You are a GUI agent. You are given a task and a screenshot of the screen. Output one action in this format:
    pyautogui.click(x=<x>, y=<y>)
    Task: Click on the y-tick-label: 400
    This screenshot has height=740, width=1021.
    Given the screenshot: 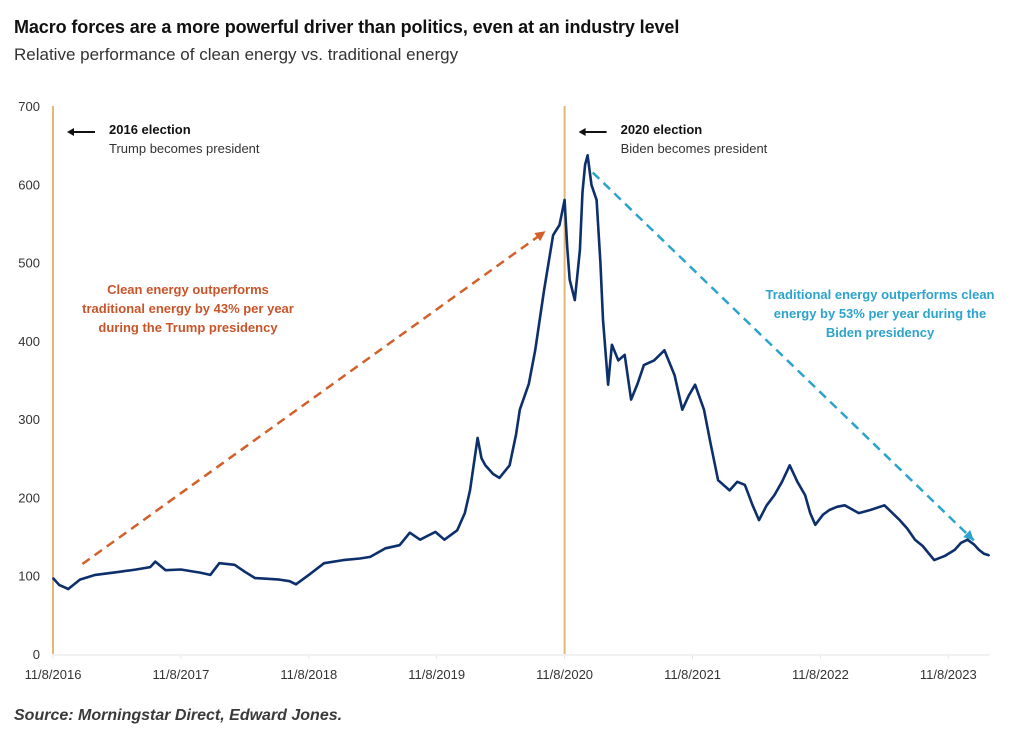 What is the action you would take?
    pyautogui.click(x=29, y=341)
    